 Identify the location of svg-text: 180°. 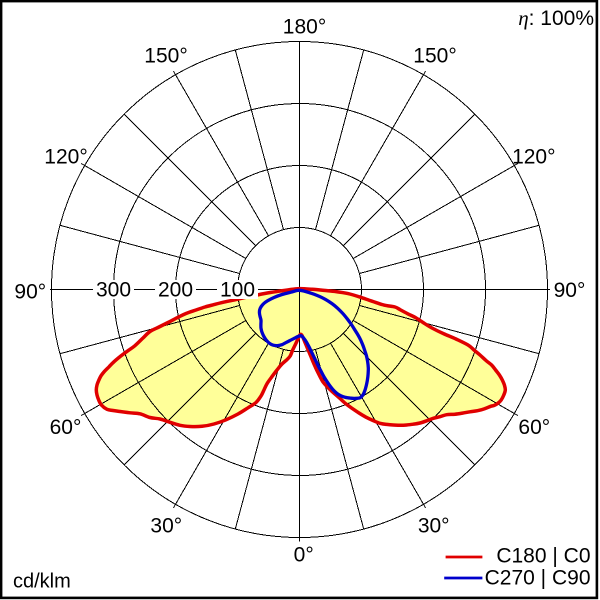
(304, 27).